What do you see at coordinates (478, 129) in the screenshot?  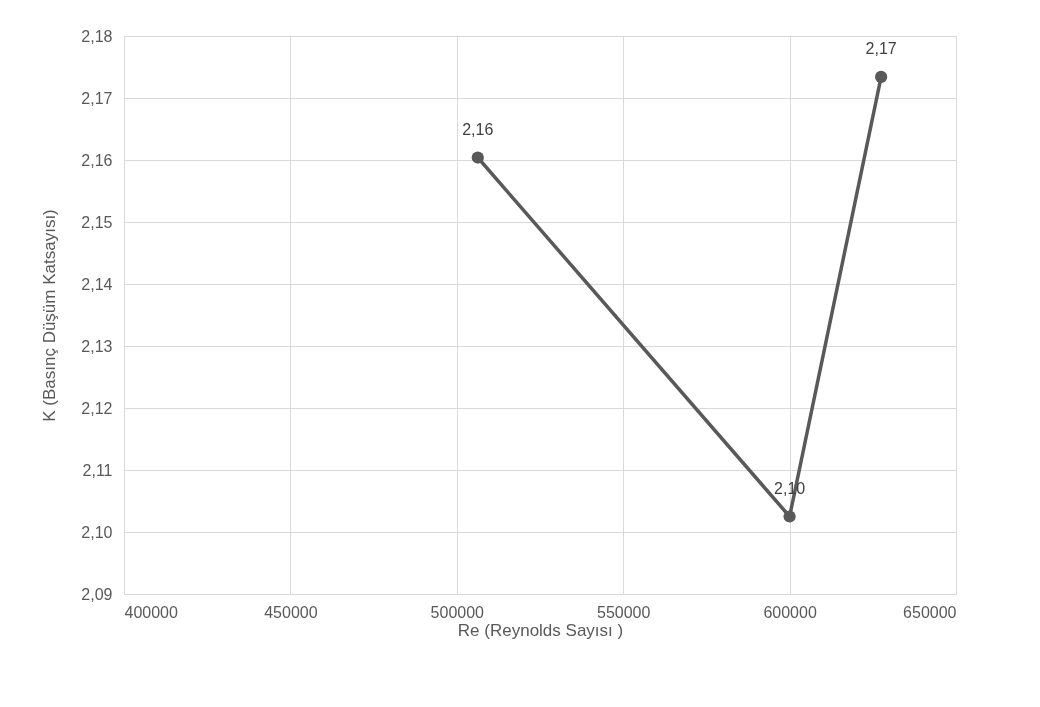 I see `data-label: 2,16` at bounding box center [478, 129].